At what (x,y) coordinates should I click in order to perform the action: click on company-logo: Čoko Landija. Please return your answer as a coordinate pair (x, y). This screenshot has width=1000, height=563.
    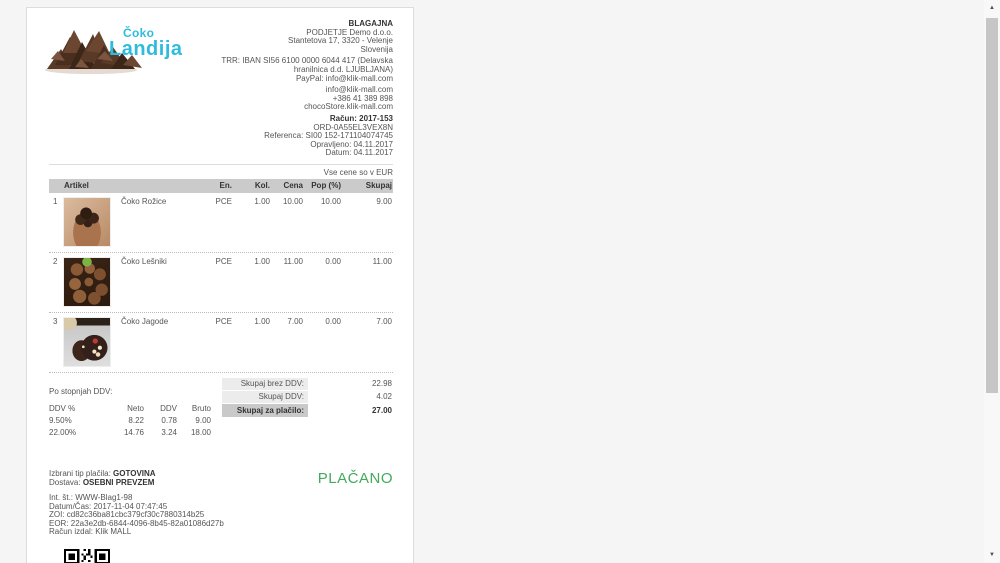
    Looking at the image, I should click on (119, 49).